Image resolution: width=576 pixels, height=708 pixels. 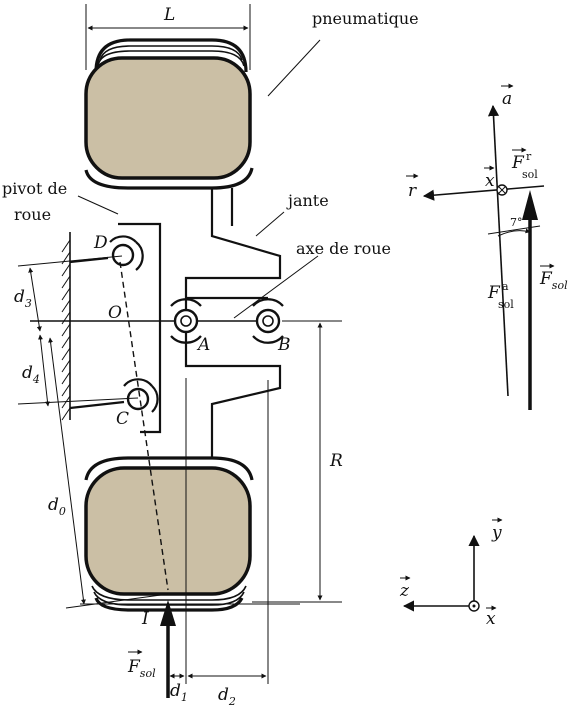 What do you see at coordinates (57, 506) in the screenshot?
I see `label-d0: d0` at bounding box center [57, 506].